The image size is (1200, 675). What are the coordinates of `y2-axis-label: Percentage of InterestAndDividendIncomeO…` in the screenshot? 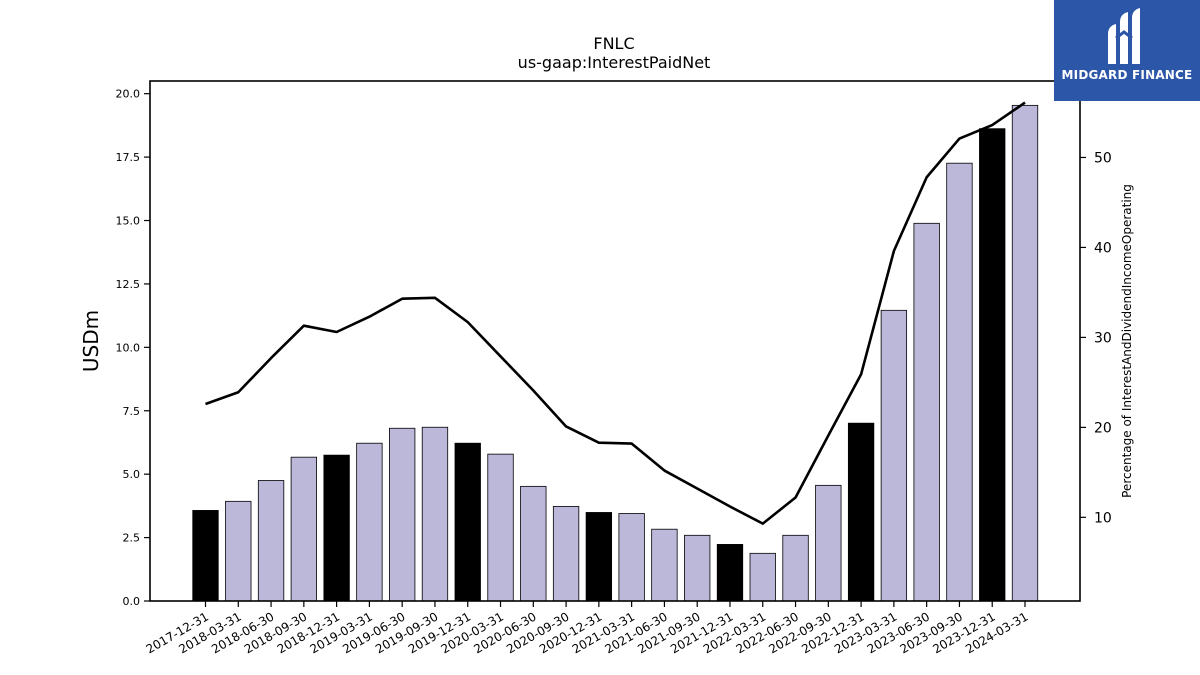 It's located at (1127, 341).